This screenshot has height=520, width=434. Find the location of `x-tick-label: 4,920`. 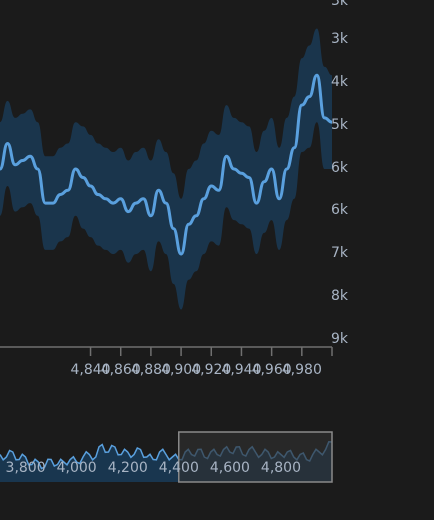

x-tick-label: 4,920 is located at coordinates (211, 370).